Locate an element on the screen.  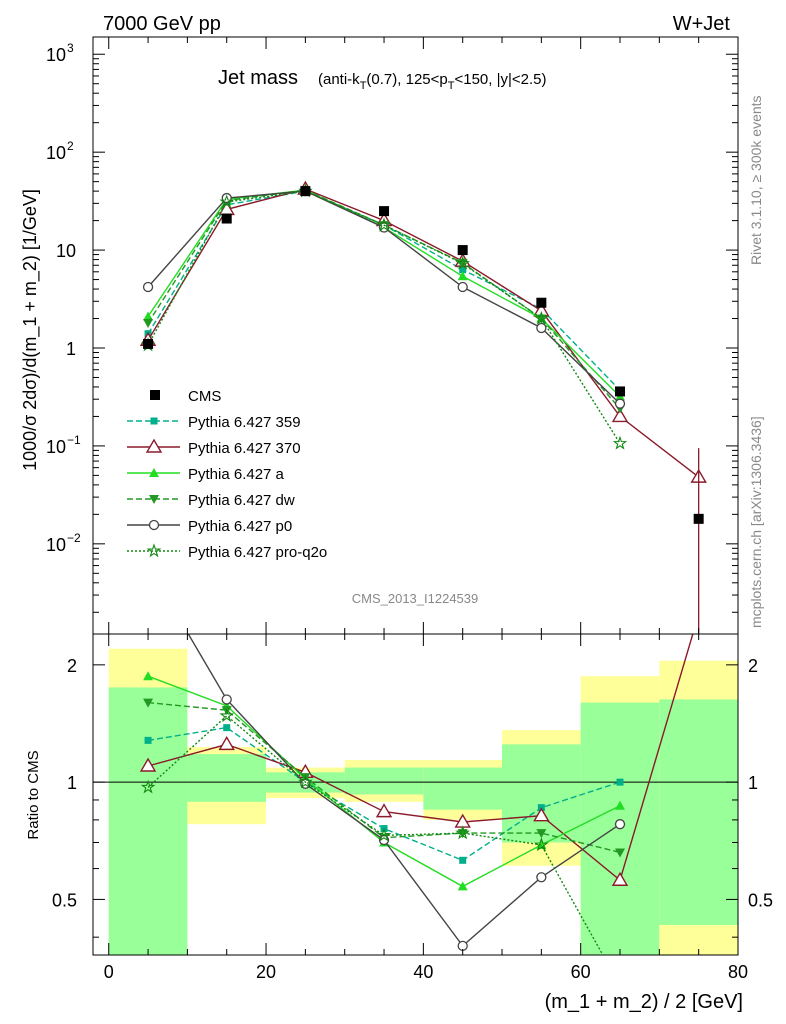
ratio-y-tick-label: 2 is located at coordinates (72, 666).